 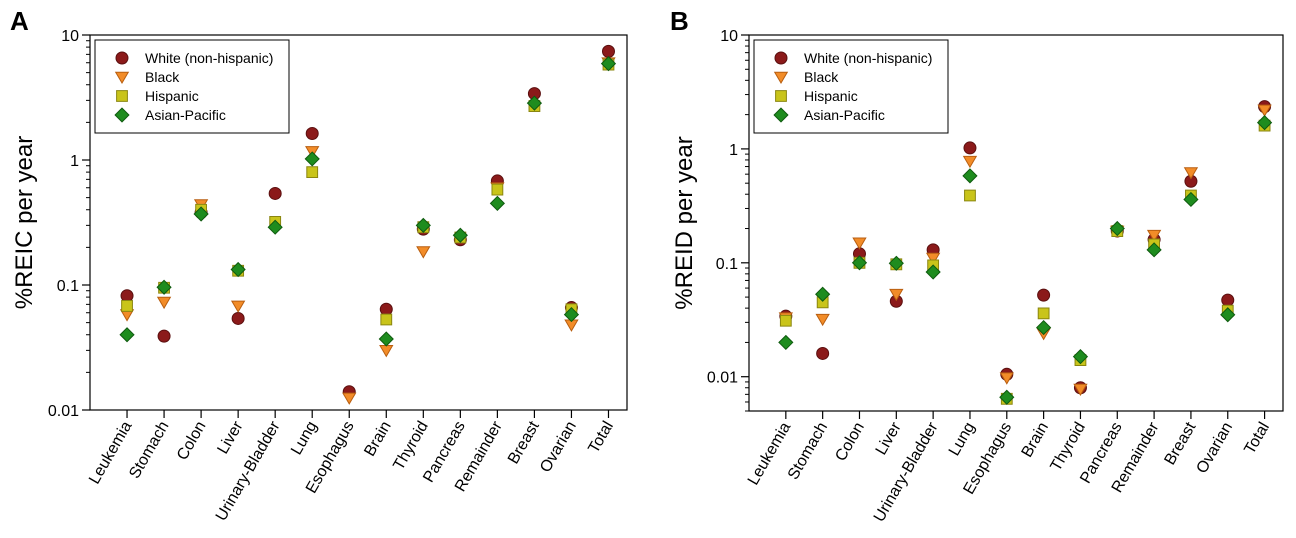 I want to click on y-tick-label: 1, so click(x=74, y=161).